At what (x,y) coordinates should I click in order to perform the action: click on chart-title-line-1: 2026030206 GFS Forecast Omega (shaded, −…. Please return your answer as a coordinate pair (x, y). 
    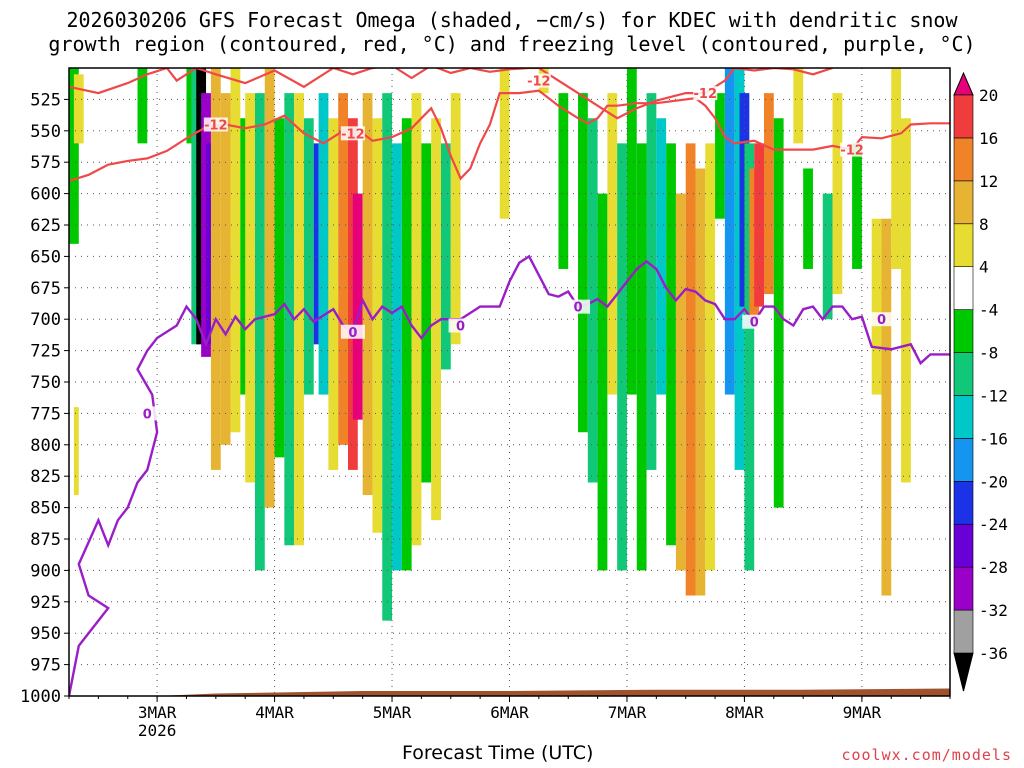
    Looking at the image, I should click on (512, 20).